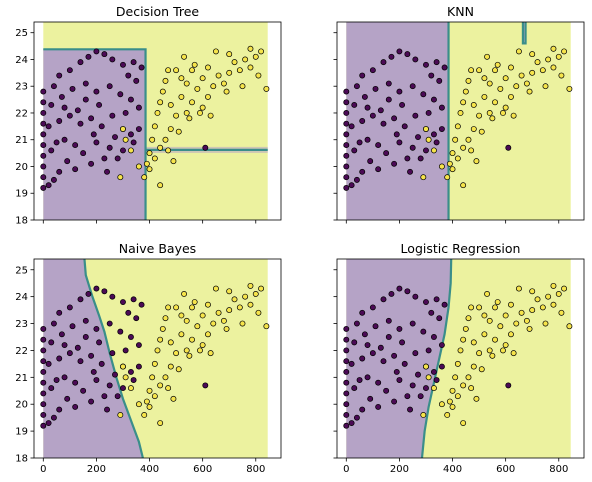 The width and height of the screenshot is (592, 482). What do you see at coordinates (505, 469) in the screenshot?
I see `x-tick-label: 600` at bounding box center [505, 469].